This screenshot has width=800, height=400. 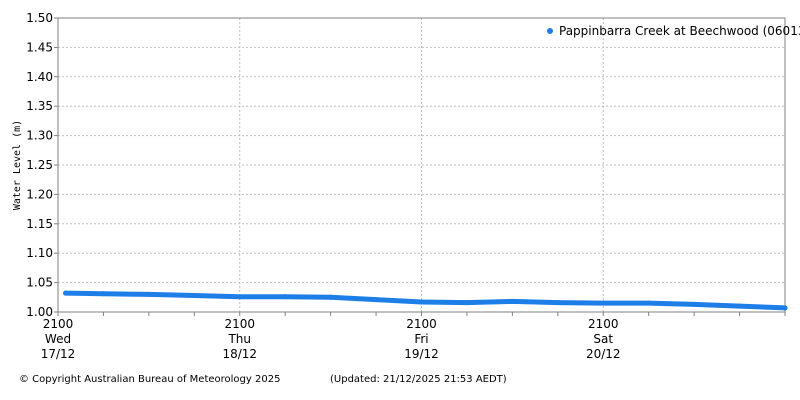 I want to click on legend-marker, so click(x=550, y=31).